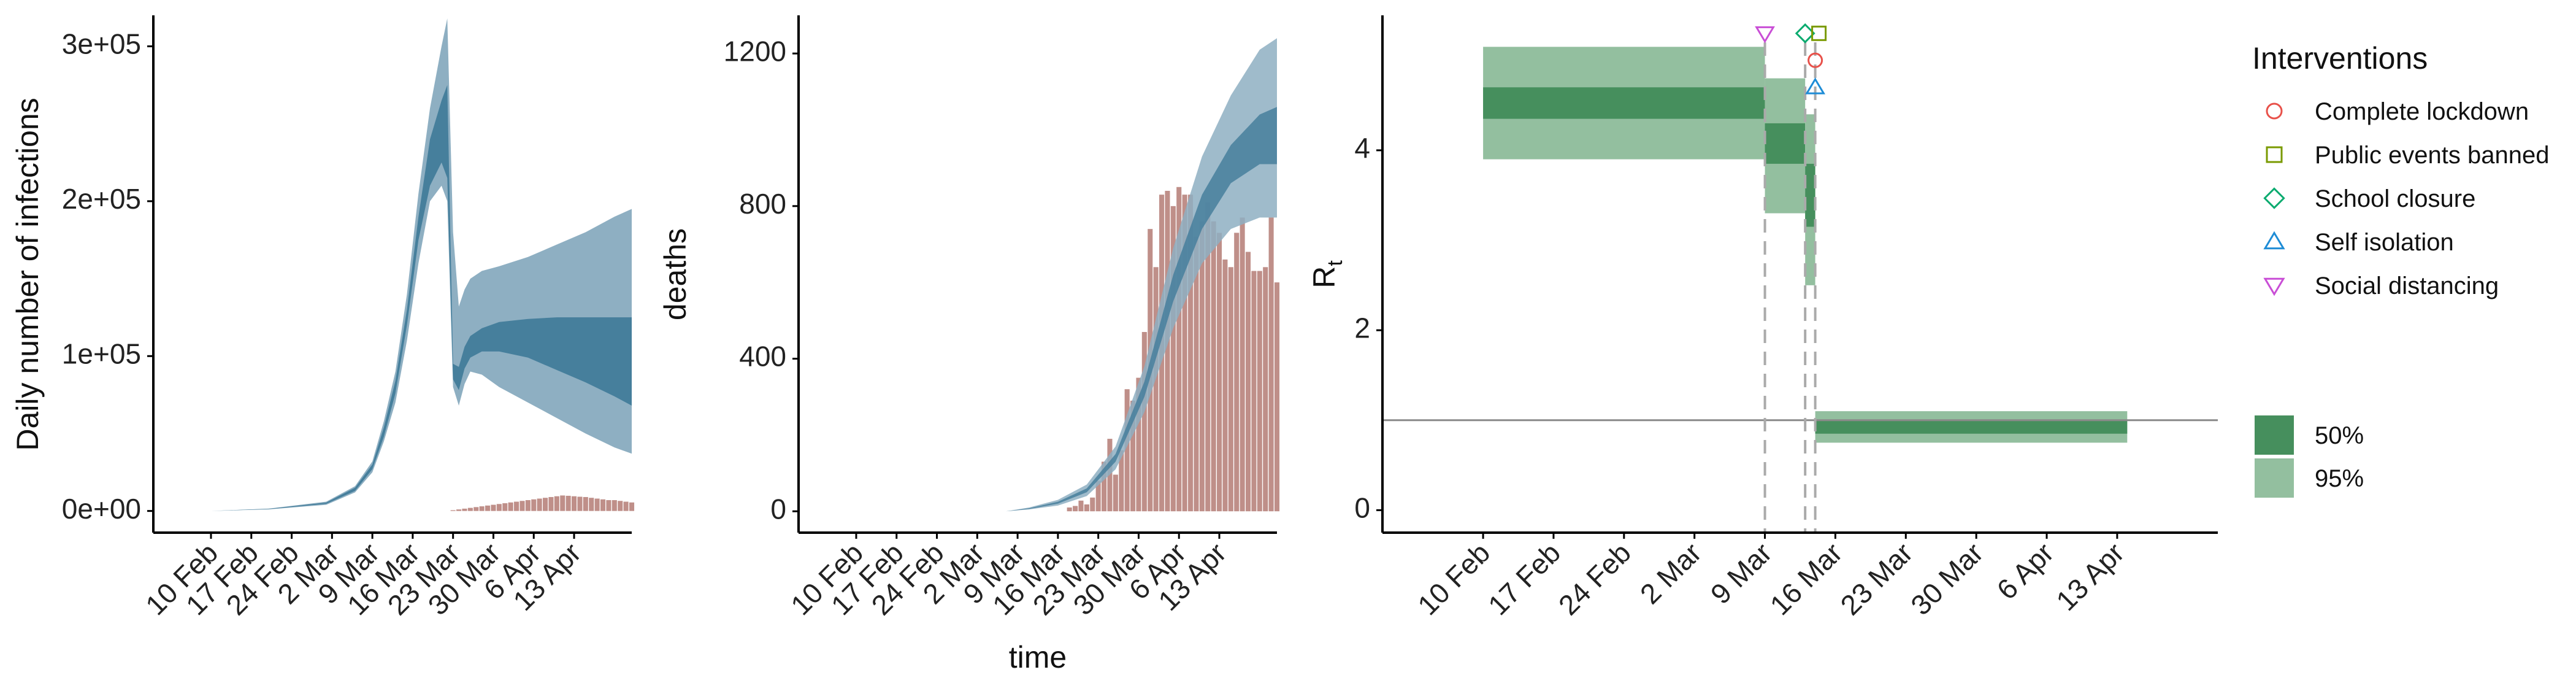 The height and width of the screenshot is (683, 2576). What do you see at coordinates (1790, 287) in the screenshot?
I see `intervention-lines` at bounding box center [1790, 287].